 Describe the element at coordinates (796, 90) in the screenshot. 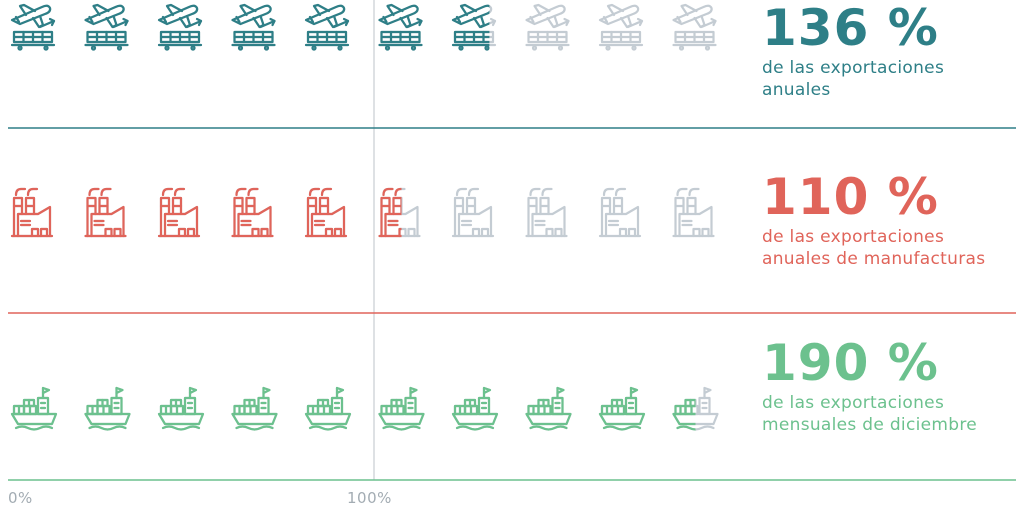

I see `exports-description-line-2: anuales` at that location.